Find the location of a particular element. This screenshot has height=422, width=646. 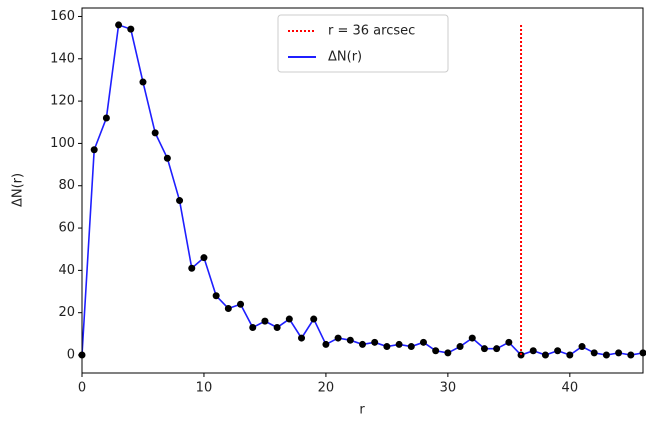

y-tick-label: 140 is located at coordinates (62, 58).